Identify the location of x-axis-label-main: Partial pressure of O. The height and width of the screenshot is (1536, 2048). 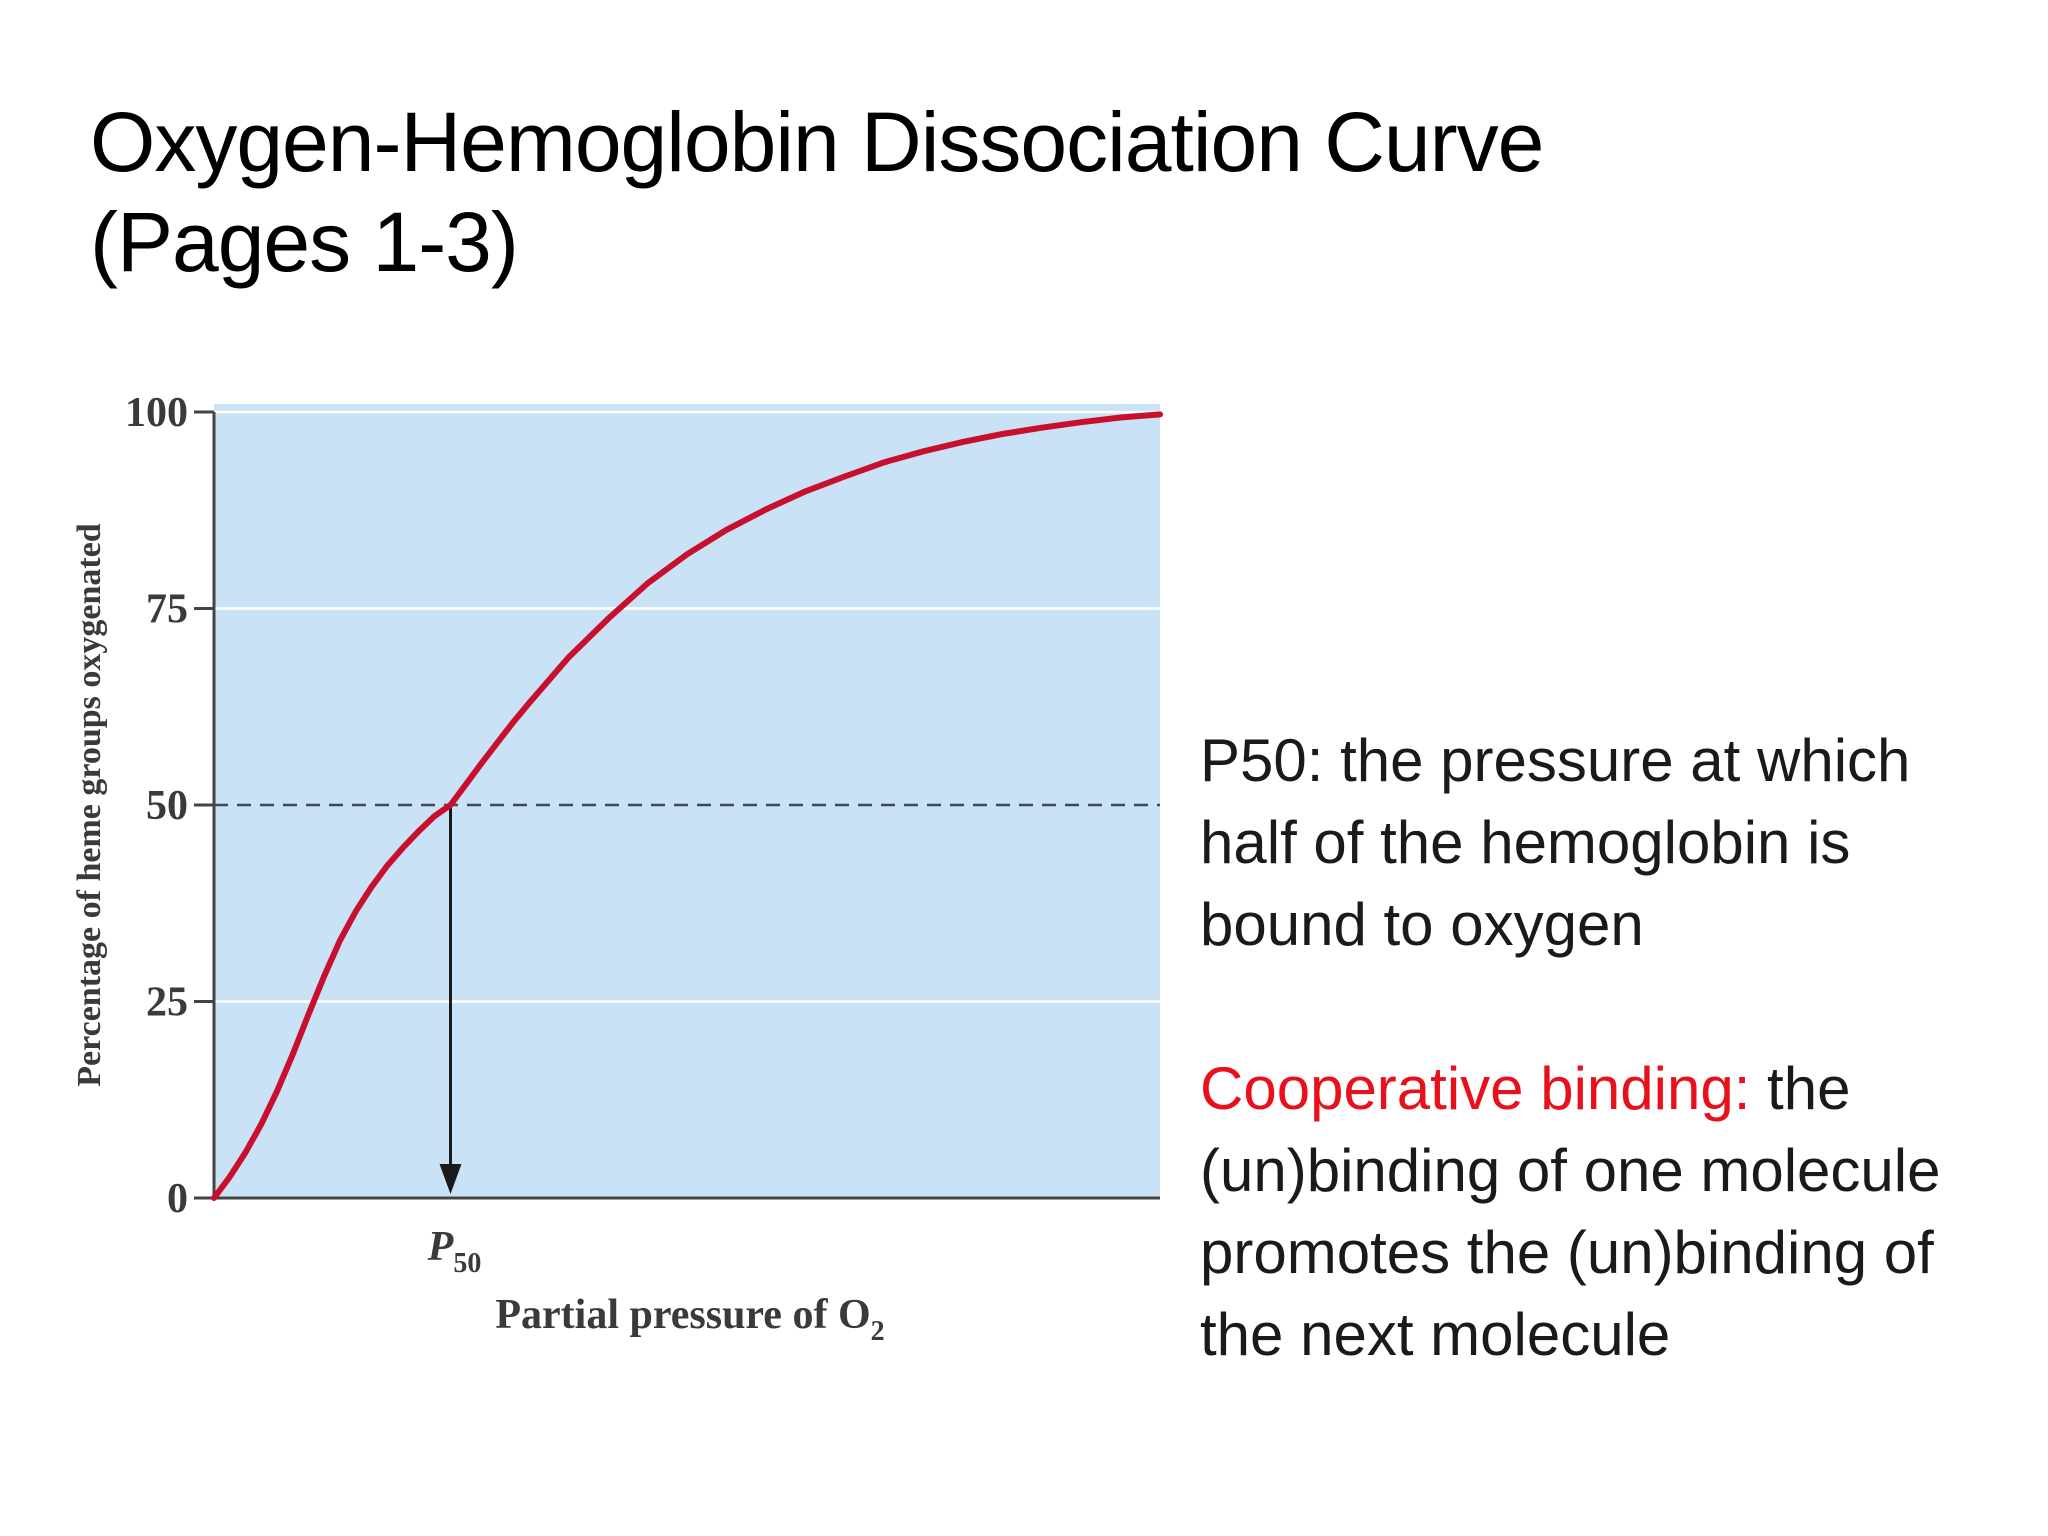
(682, 1315).